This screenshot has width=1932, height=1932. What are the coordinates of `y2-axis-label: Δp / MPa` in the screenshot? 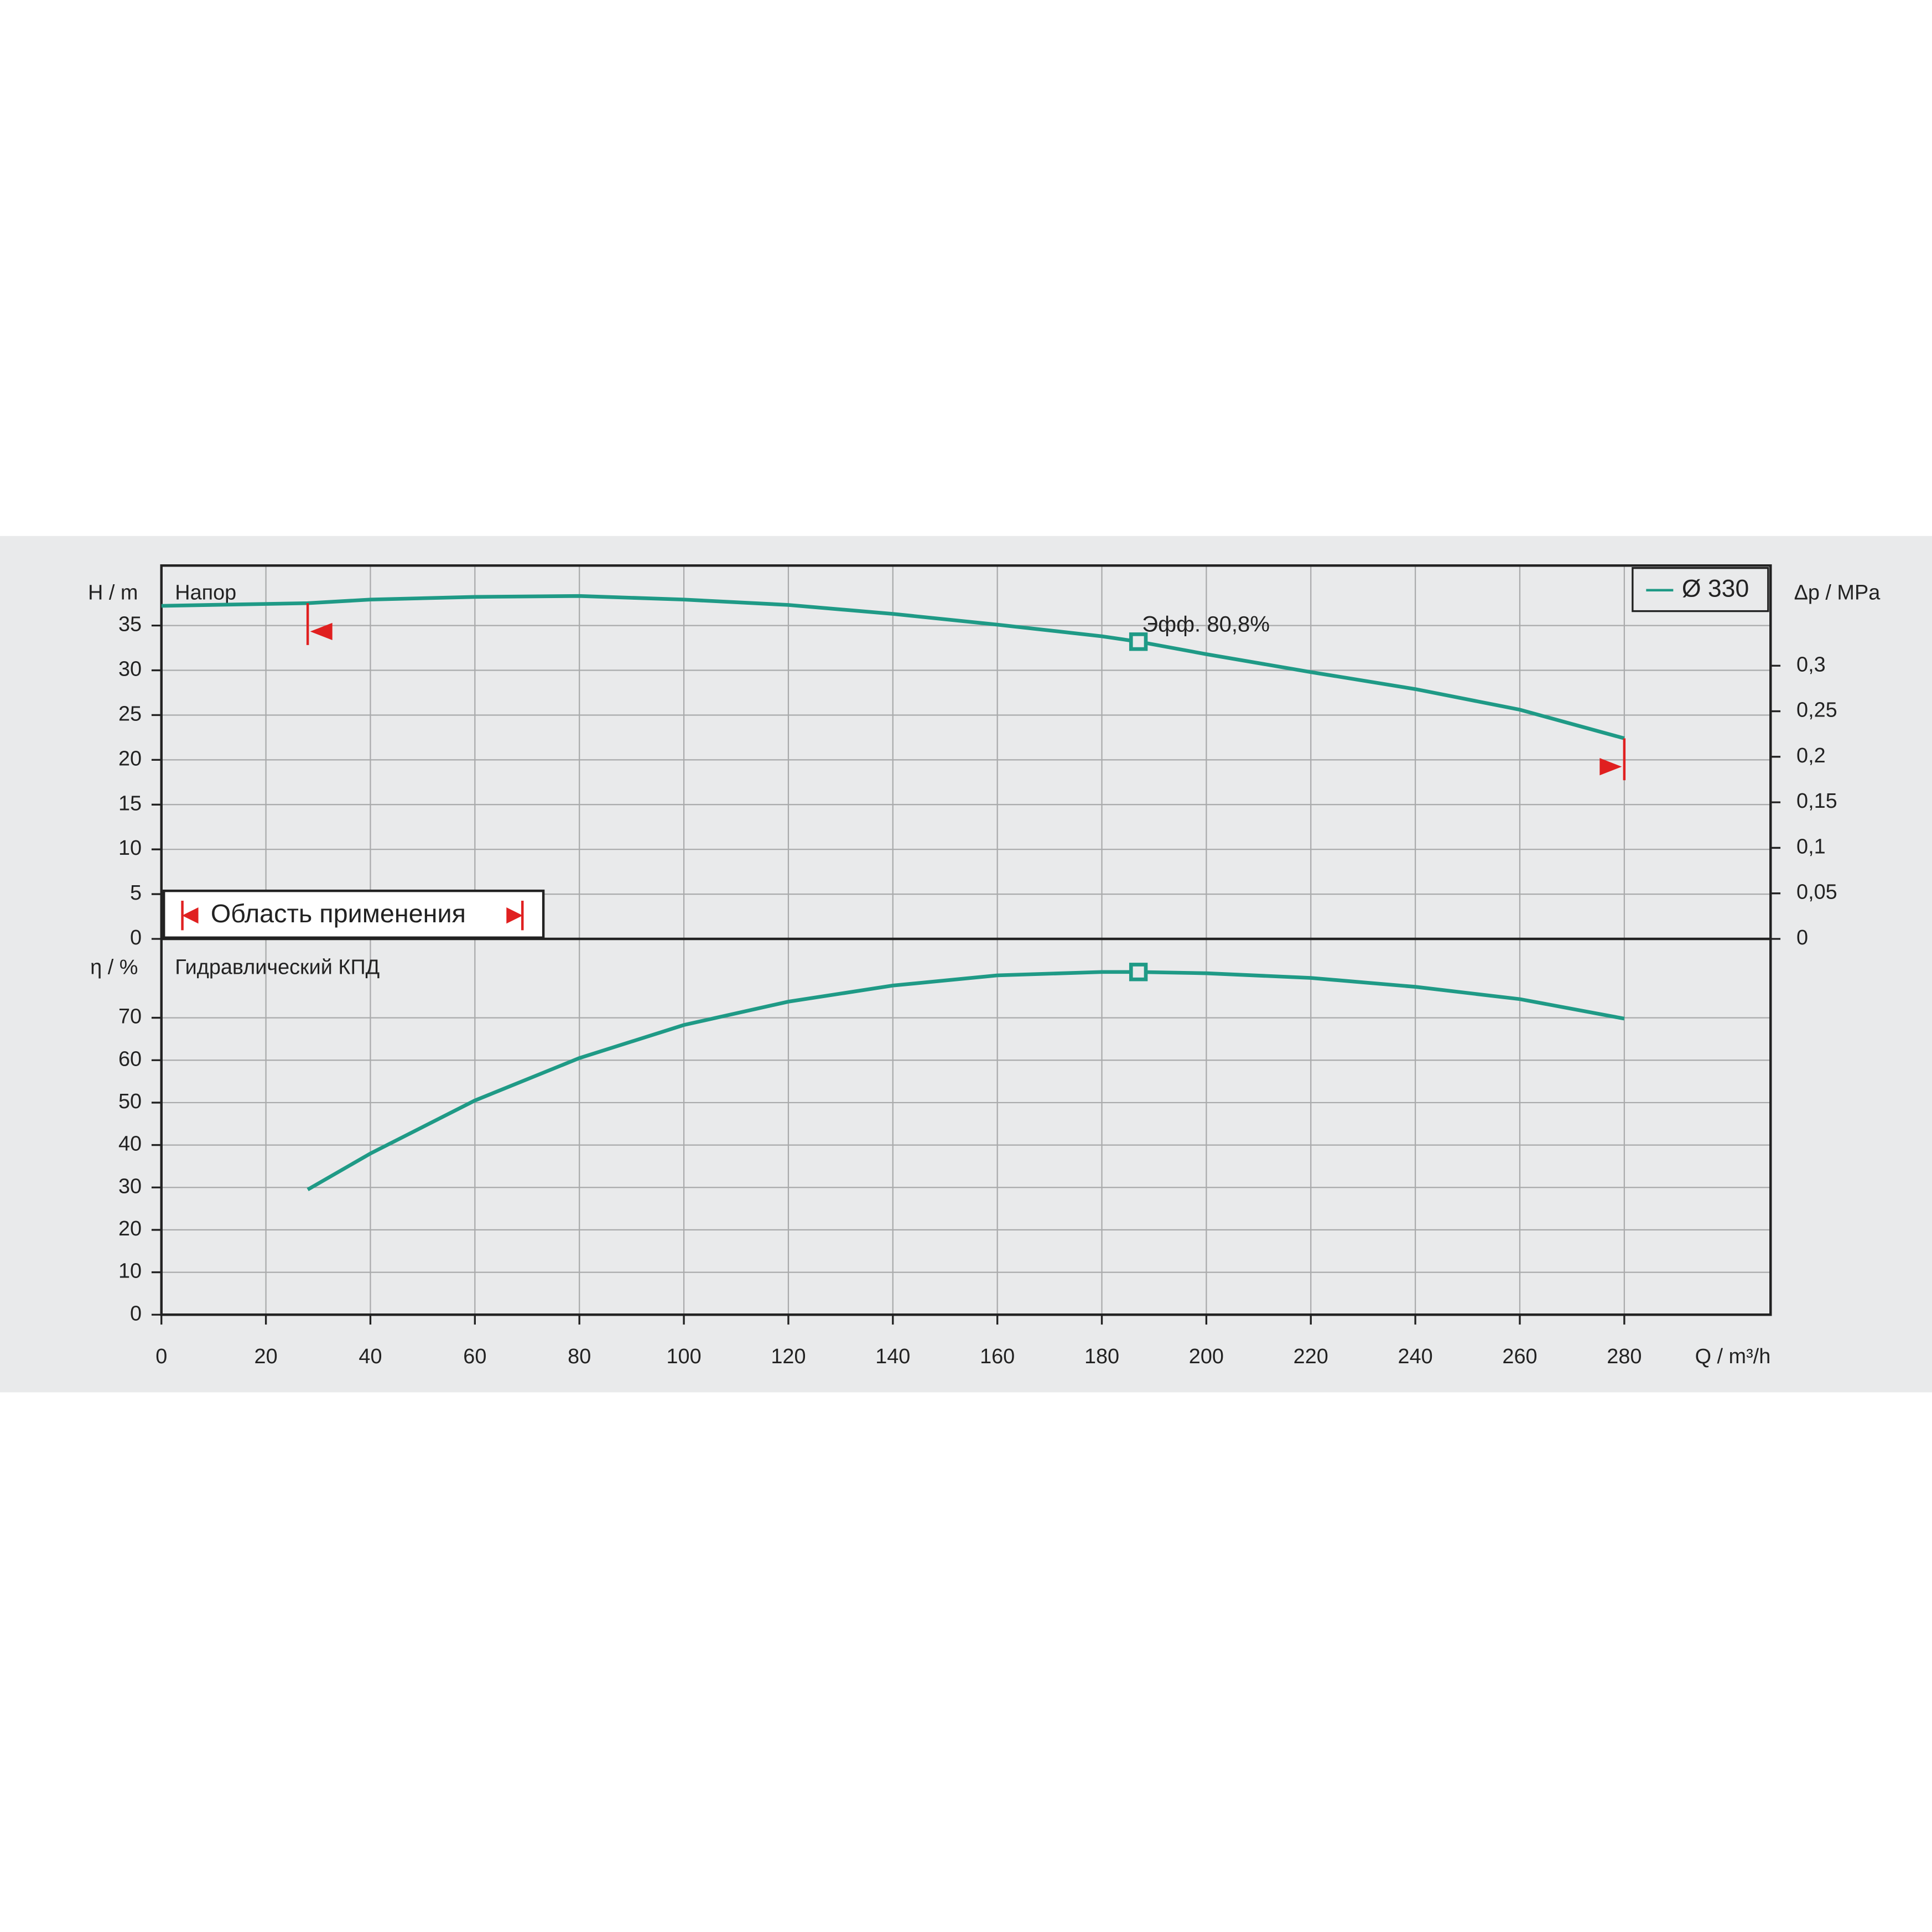 It's located at (1837, 592).